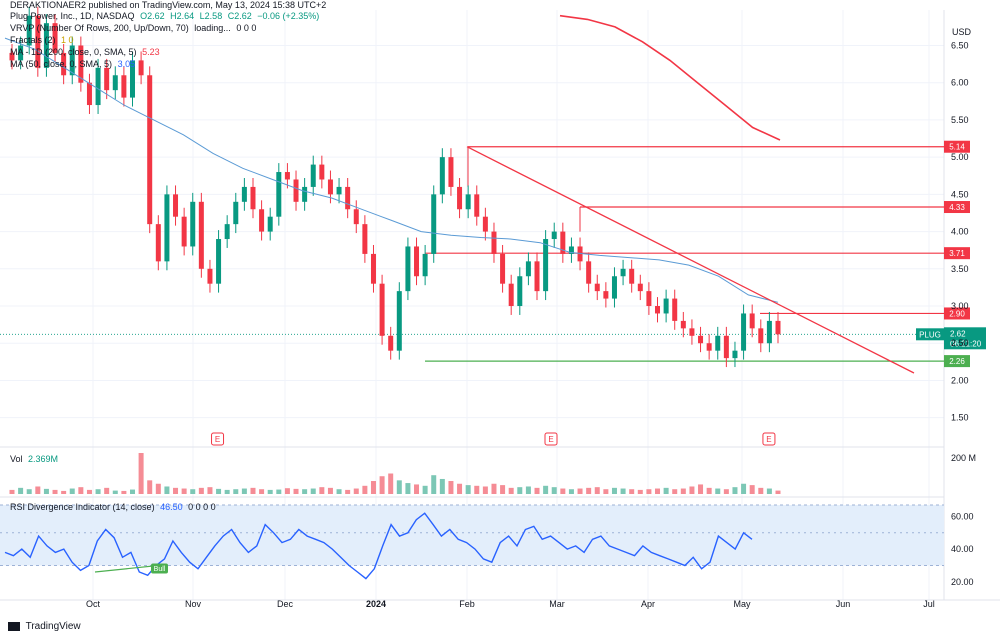 This screenshot has height=637, width=1000. I want to click on legend-symbol: Plug Power, Inc., 1D, NASDAQ, so click(72, 16).